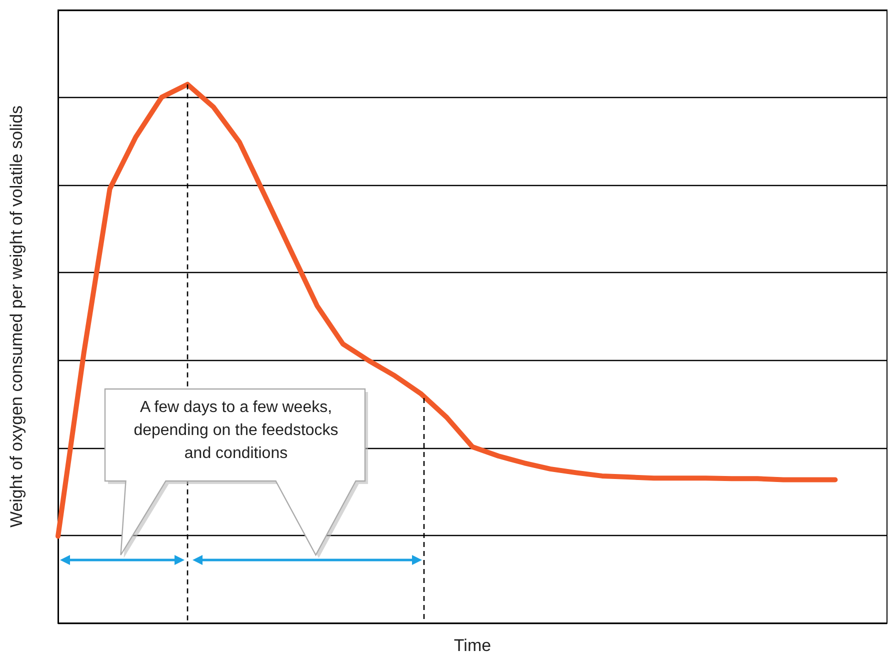 Image resolution: width=890 pixels, height=659 pixels. I want to click on y-axis-title: Weight of oxygen consumed per weight of volatile solids, so click(16, 316).